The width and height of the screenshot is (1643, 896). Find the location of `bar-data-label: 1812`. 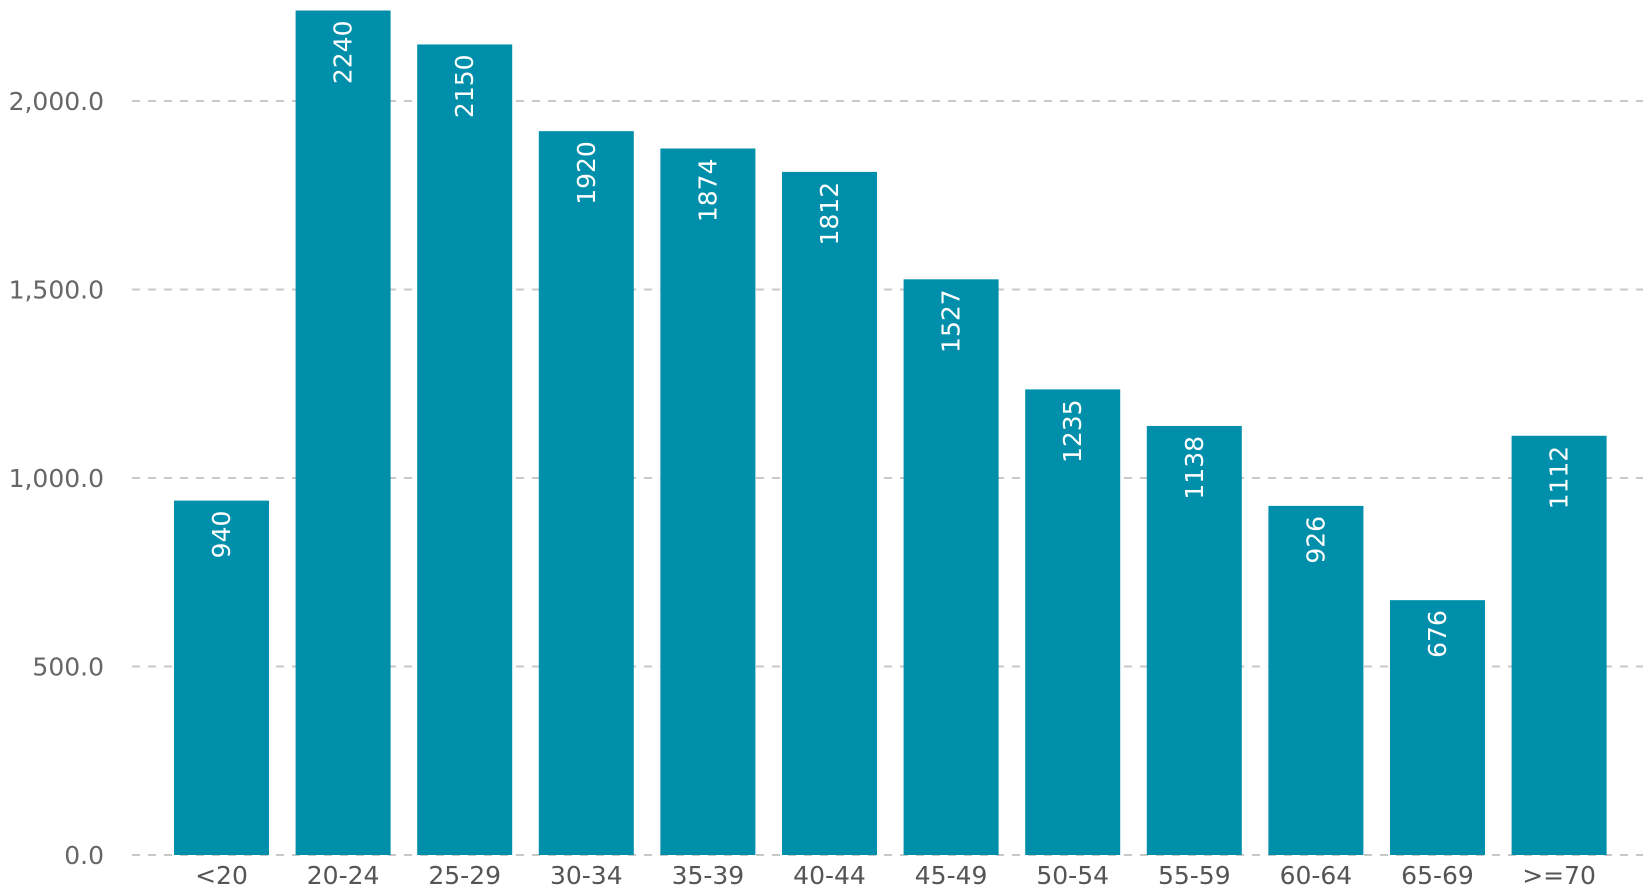

bar-data-label: 1812 is located at coordinates (829, 214).